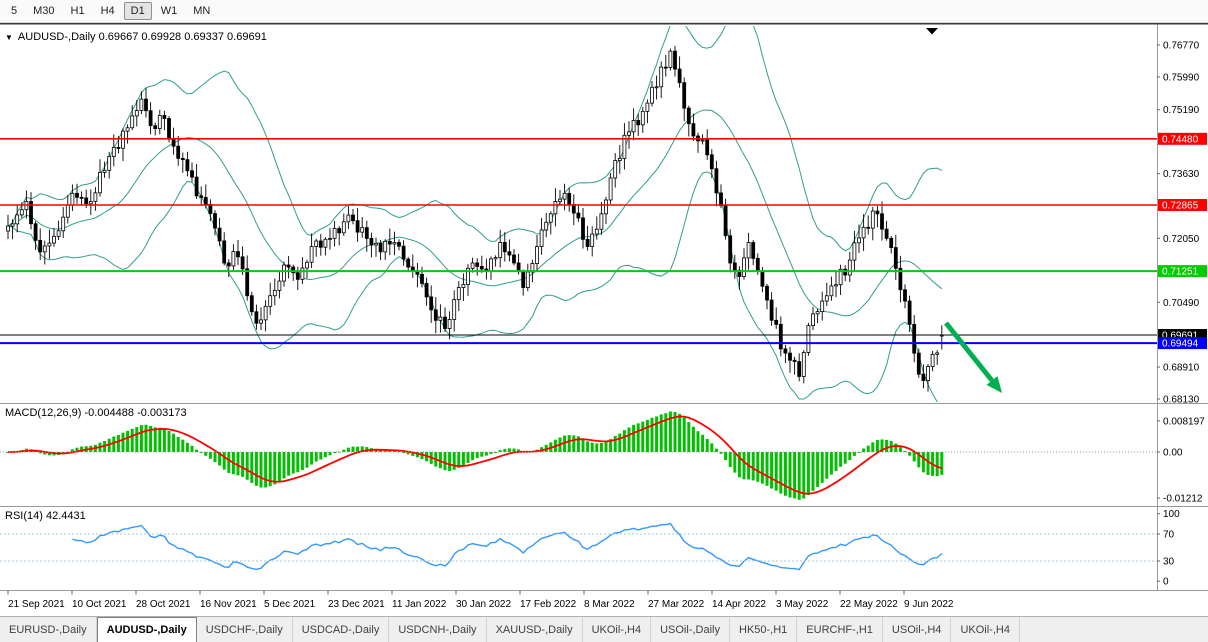  I want to click on svg-text: 0.00, so click(1173, 453).